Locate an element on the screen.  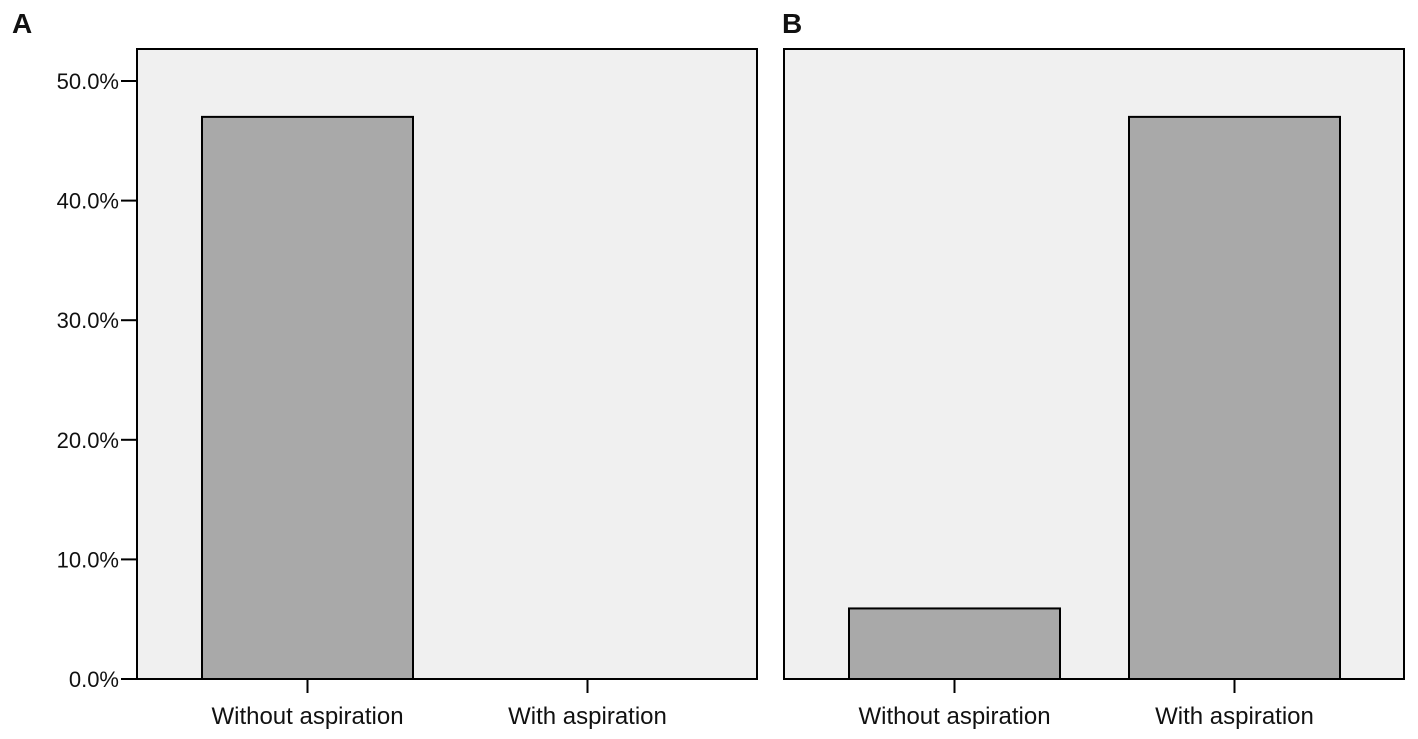
panel-a-y-tick-label-3: 20.0% is located at coordinates (88, 440).